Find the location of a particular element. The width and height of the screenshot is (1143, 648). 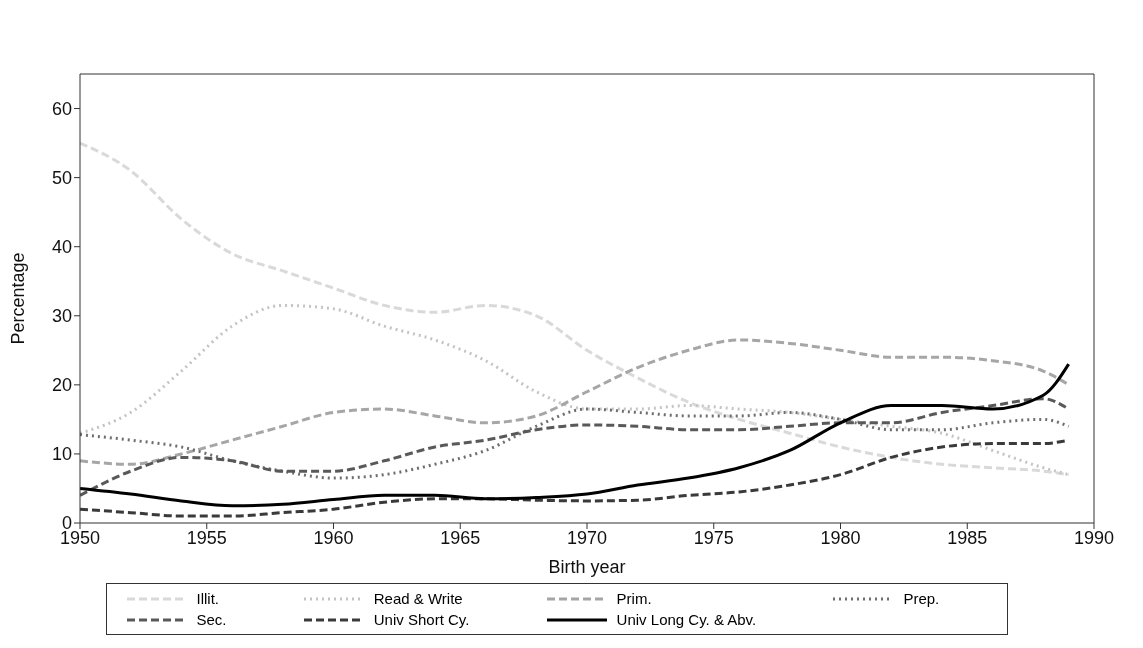

legend-label: Illit. is located at coordinates (207, 598).